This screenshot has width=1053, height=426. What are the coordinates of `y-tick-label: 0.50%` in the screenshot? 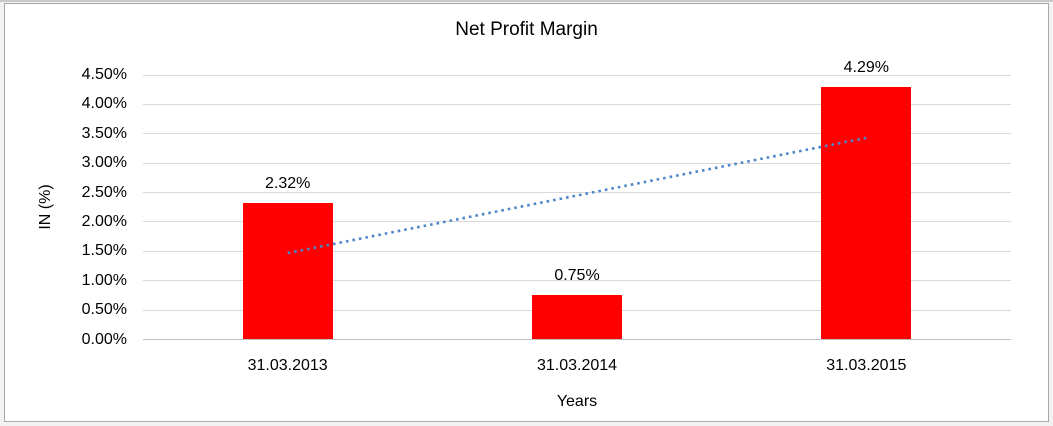 It's located at (104, 310).